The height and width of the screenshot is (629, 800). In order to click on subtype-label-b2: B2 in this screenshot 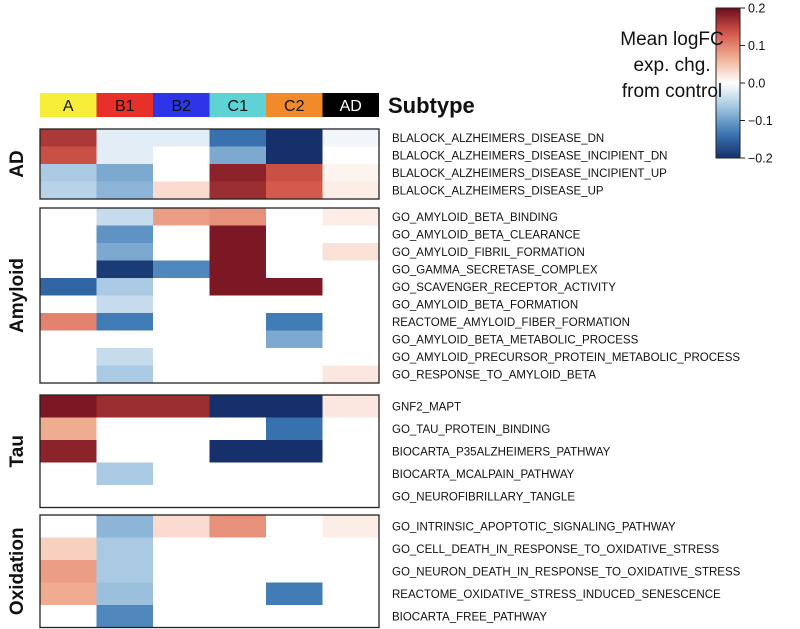, I will do `click(181, 106)`.